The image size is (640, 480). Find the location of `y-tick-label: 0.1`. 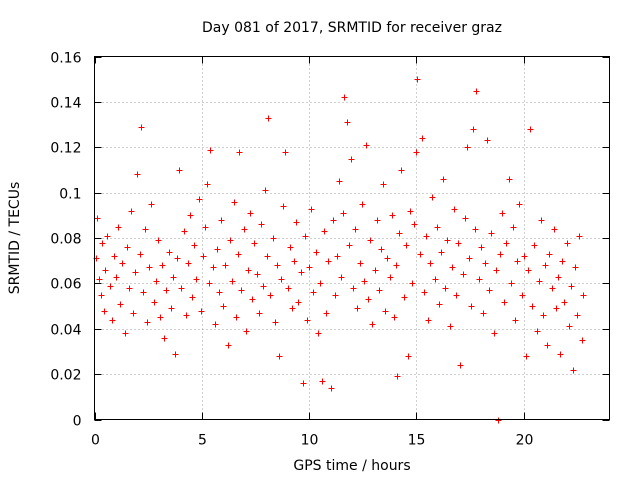

y-tick-label: 0.1 is located at coordinates (70, 195).